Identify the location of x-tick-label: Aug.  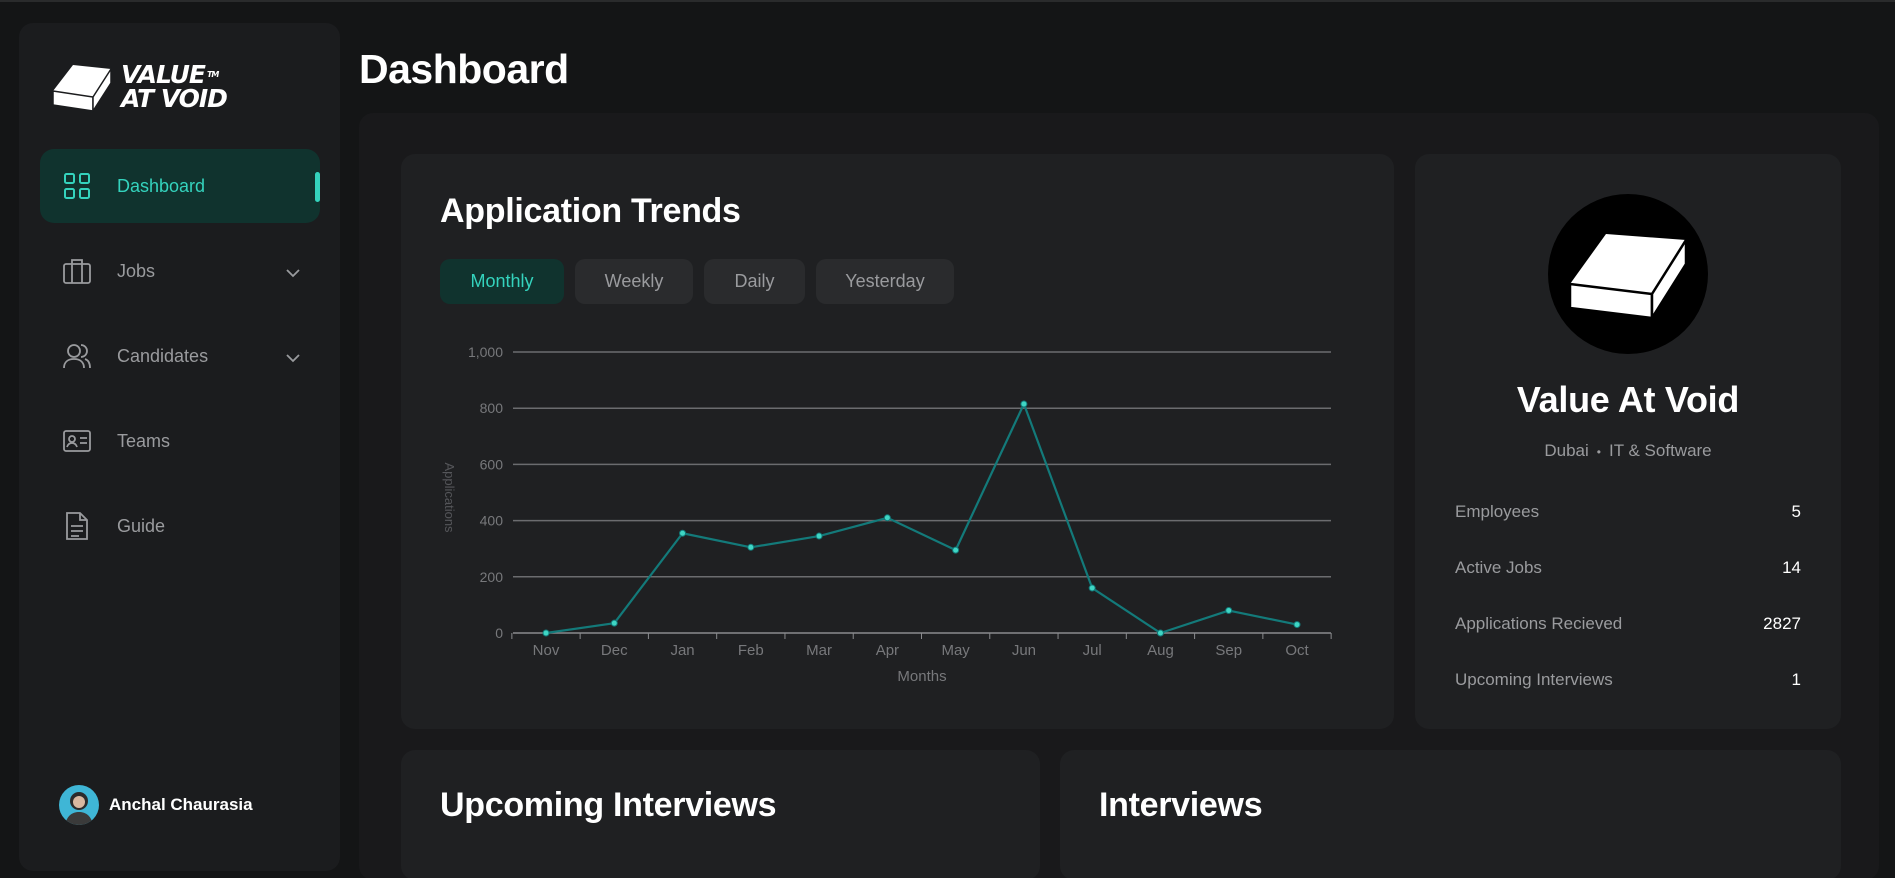
(1160, 650).